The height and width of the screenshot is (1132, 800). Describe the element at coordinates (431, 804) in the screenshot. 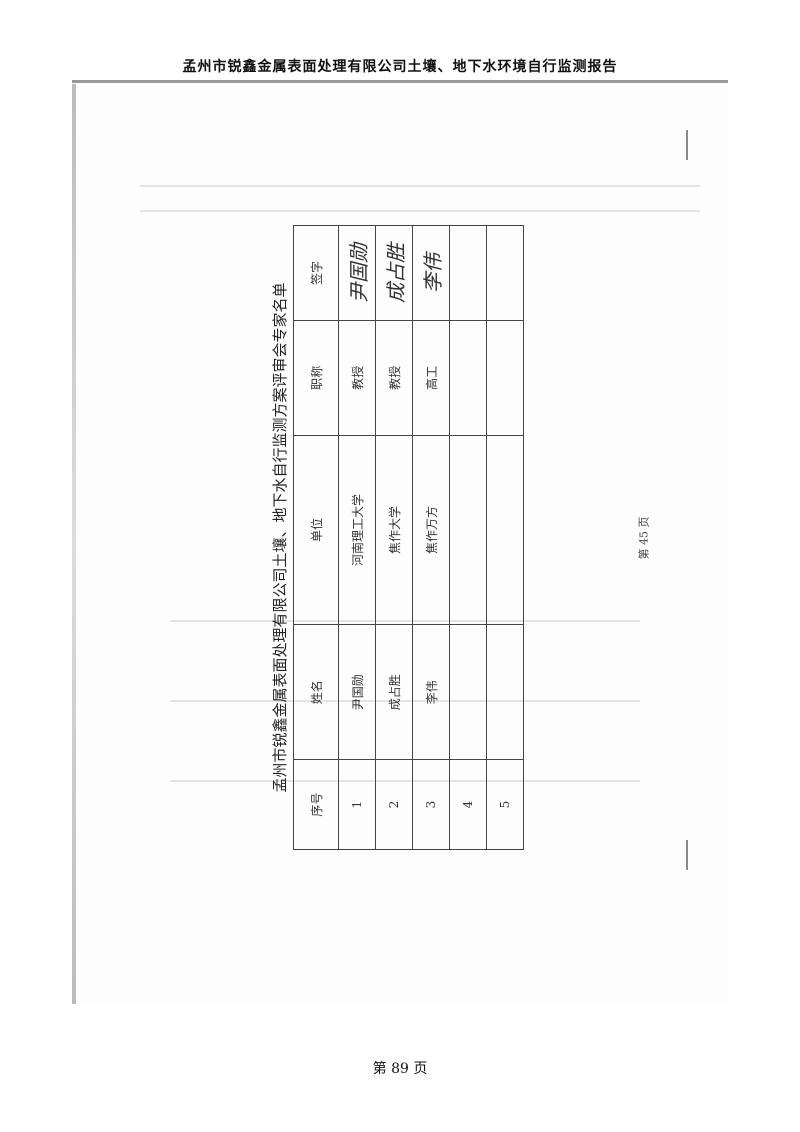

I see `cell-no: 3` at that location.